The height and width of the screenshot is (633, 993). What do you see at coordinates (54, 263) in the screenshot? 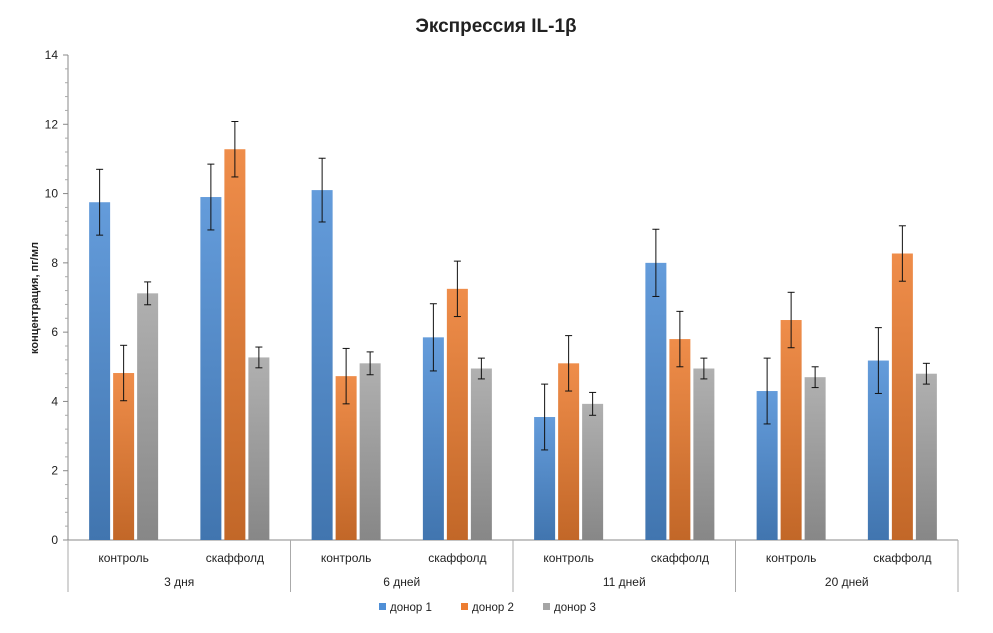
I see `y-tick-label: 8` at bounding box center [54, 263].